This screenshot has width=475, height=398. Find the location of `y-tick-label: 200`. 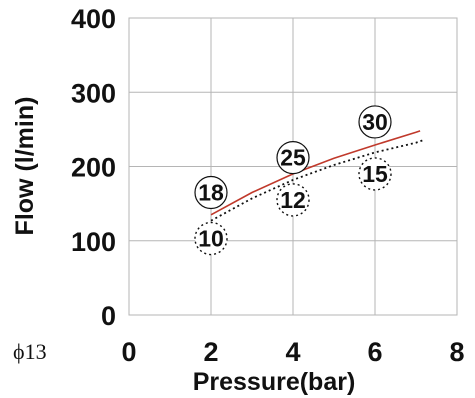

y-tick-label: 200 is located at coordinates (93, 168).